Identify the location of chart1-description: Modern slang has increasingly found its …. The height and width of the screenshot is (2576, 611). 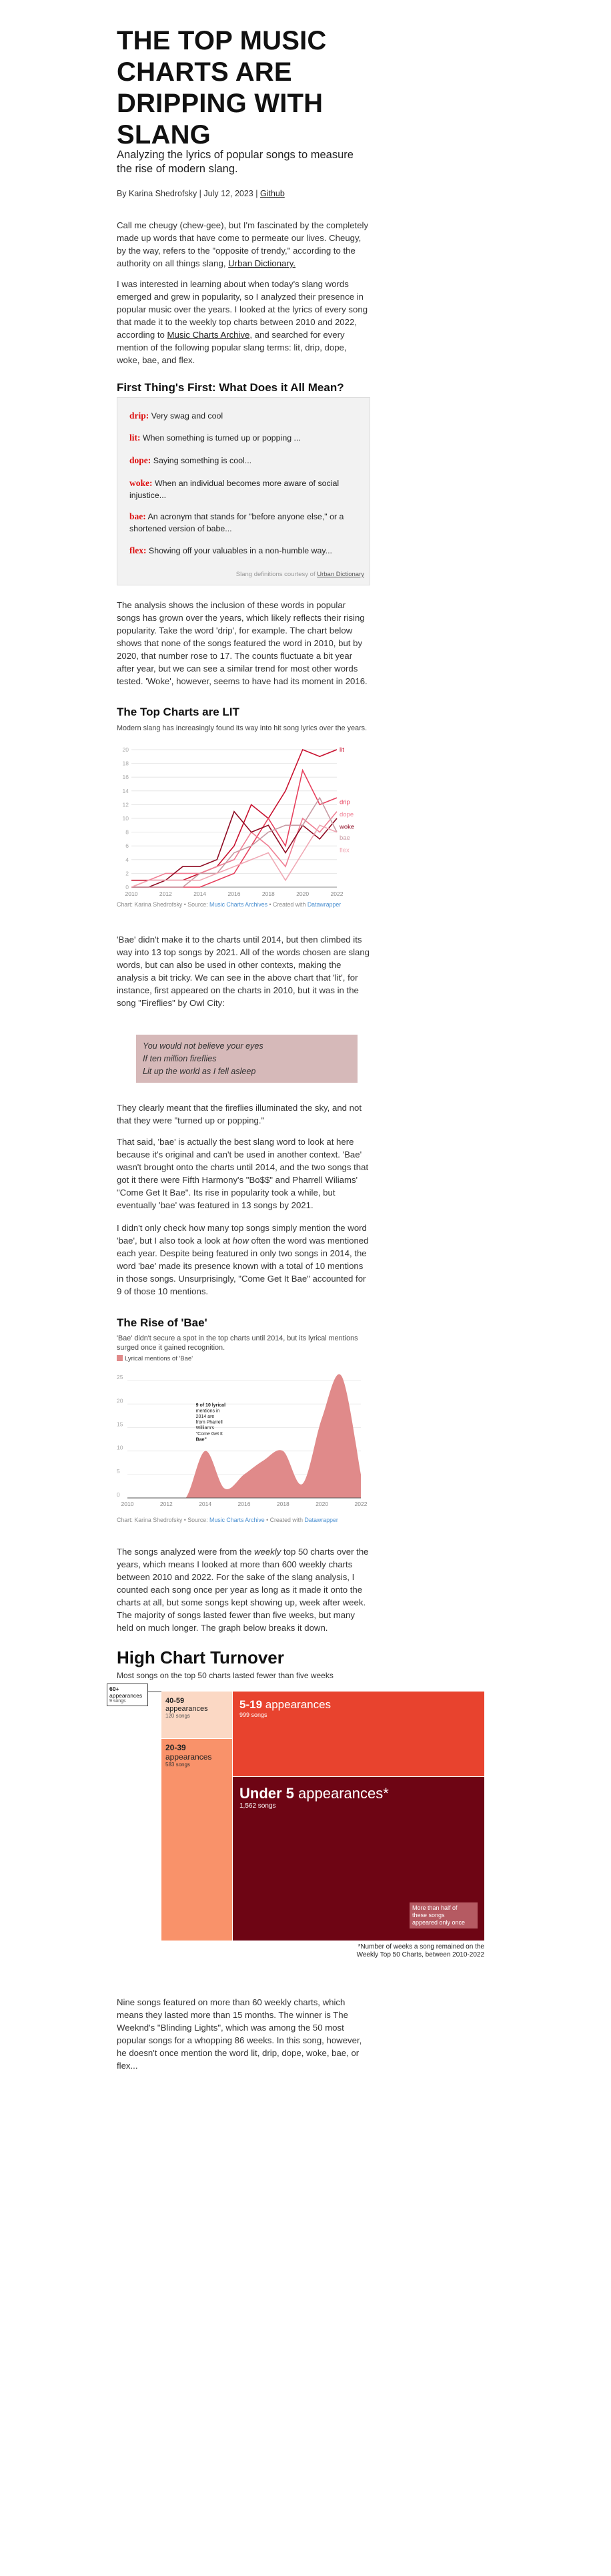
(243, 728).